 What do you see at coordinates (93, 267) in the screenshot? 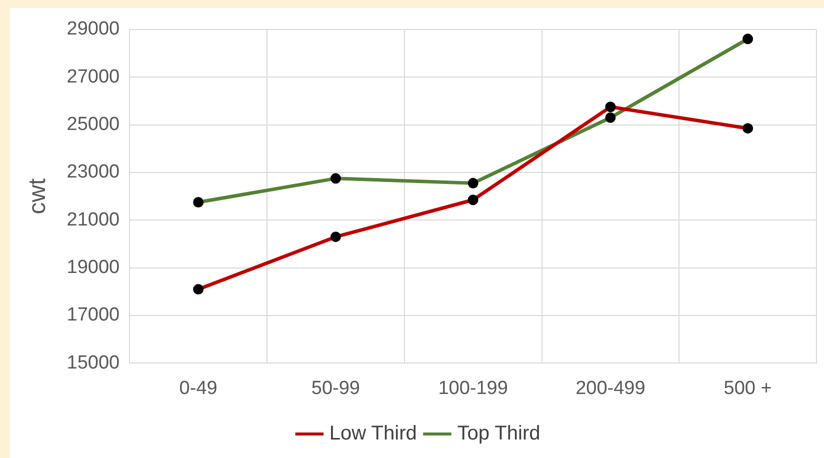
I see `y-tick-label: 19000` at bounding box center [93, 267].